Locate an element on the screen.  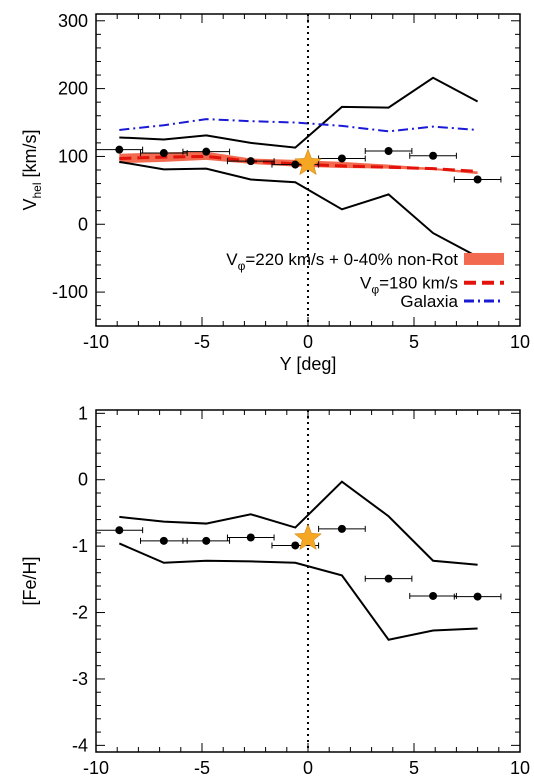
series-line-dashed is located at coordinates (298, 163).